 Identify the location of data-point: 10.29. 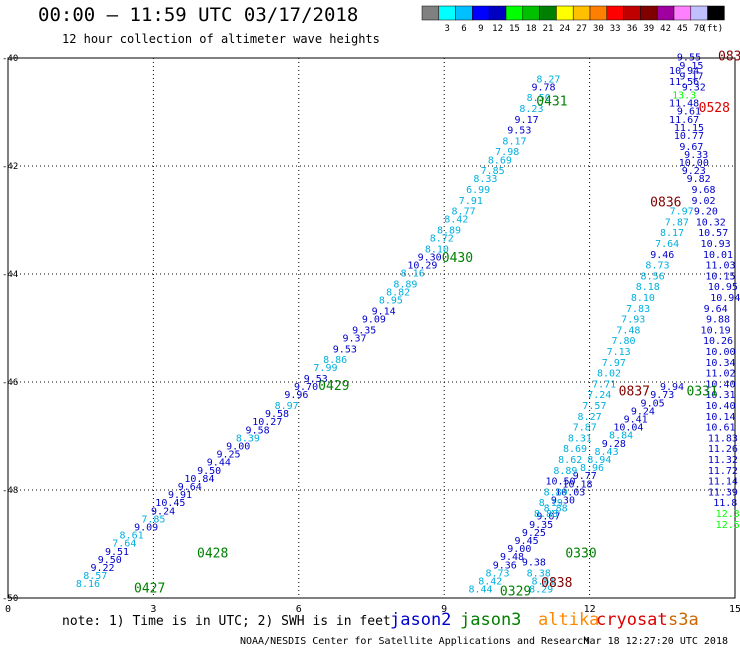
(422, 266).